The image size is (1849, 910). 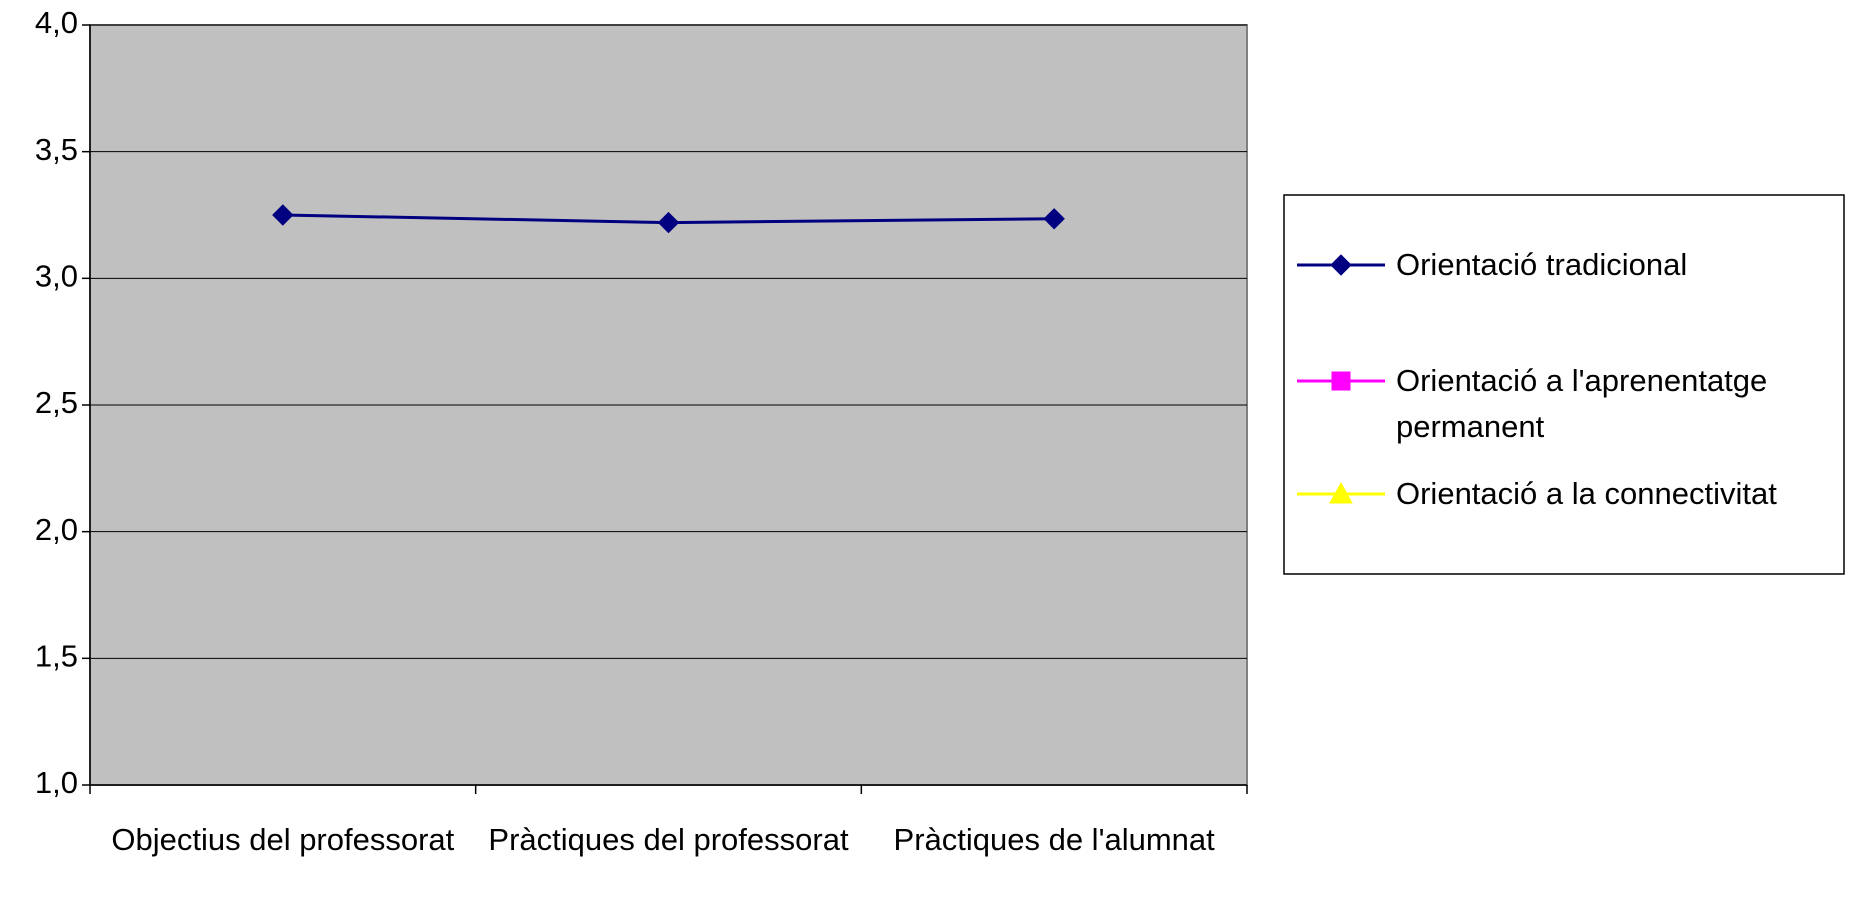 I want to click on y-tick-label: 2,5, so click(x=56, y=402).